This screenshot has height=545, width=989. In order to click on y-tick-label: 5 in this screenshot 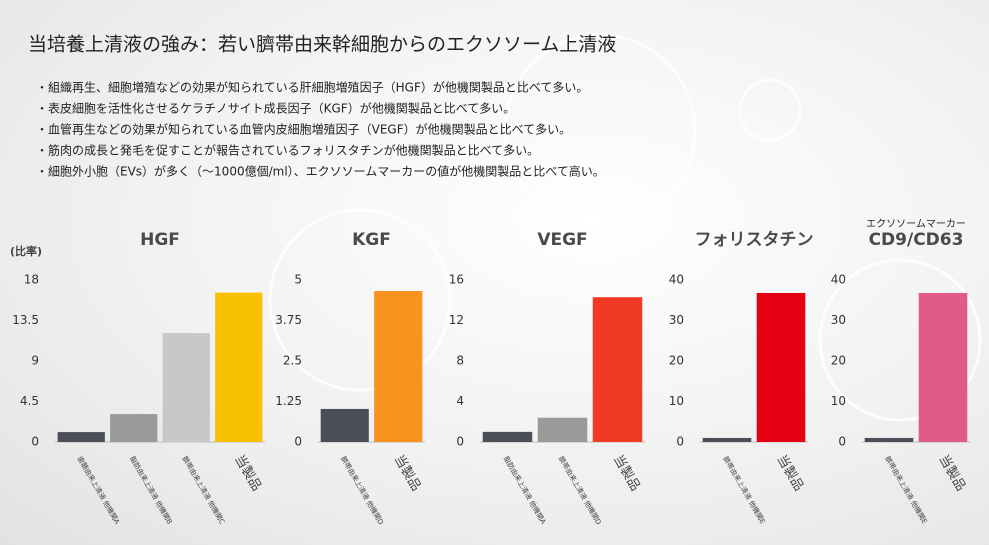, I will do `click(298, 280)`.